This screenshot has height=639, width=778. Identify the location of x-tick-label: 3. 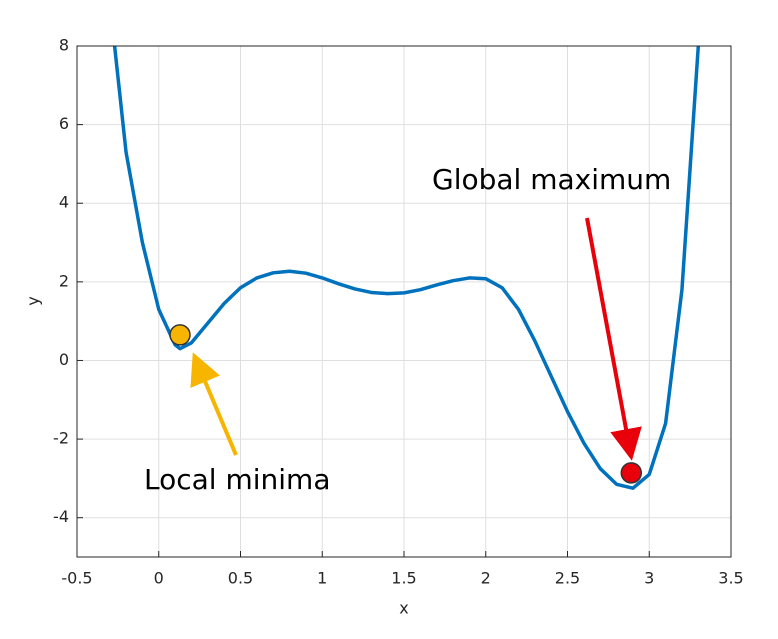
(649, 578).